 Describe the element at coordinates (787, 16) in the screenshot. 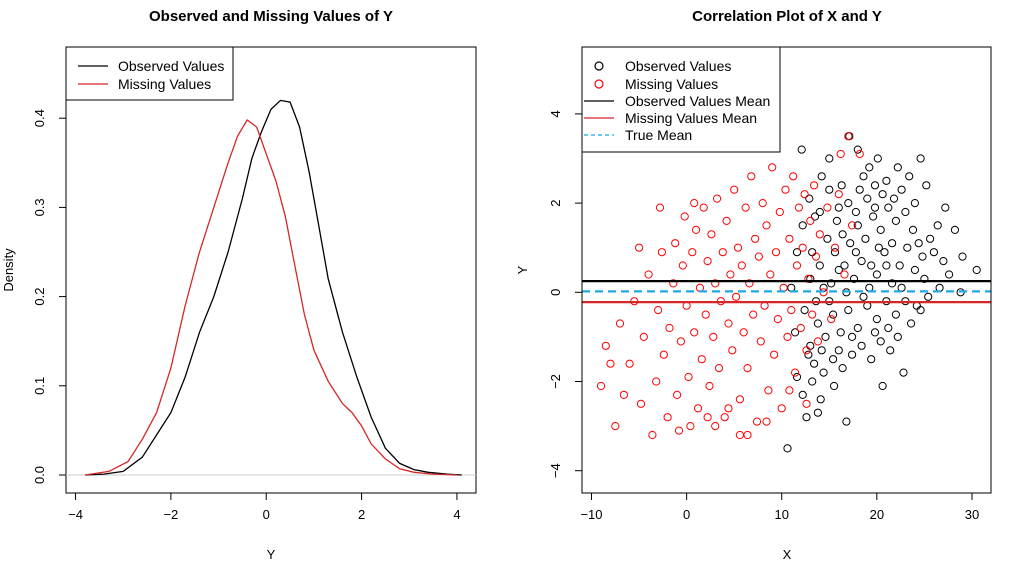

I see `scatter-title: Correlation Plot of X and Y` at that location.